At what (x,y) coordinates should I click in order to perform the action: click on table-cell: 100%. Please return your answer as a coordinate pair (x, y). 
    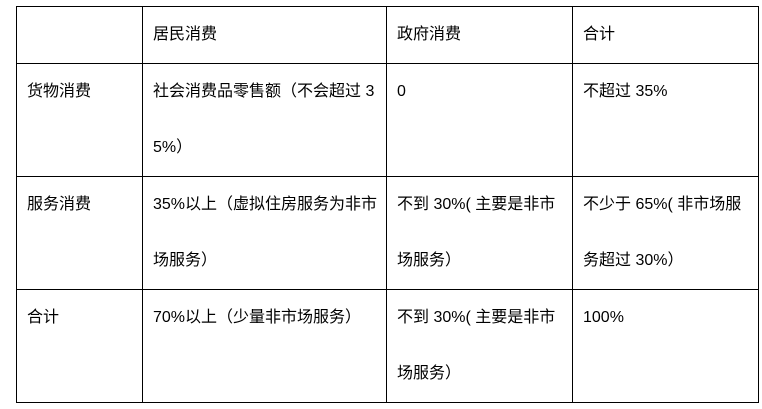
    Looking at the image, I should click on (665, 346).